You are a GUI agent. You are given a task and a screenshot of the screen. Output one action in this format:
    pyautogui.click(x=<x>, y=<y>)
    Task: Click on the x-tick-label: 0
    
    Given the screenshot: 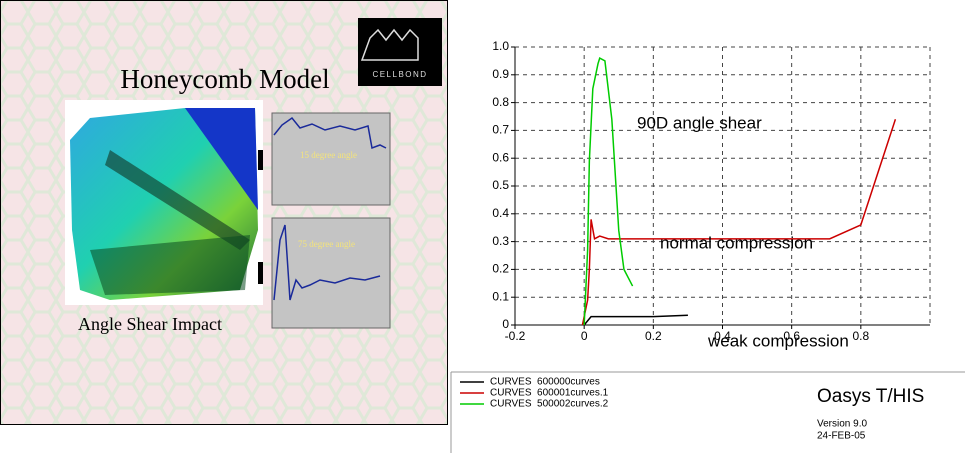 What is the action you would take?
    pyautogui.click(x=584, y=336)
    